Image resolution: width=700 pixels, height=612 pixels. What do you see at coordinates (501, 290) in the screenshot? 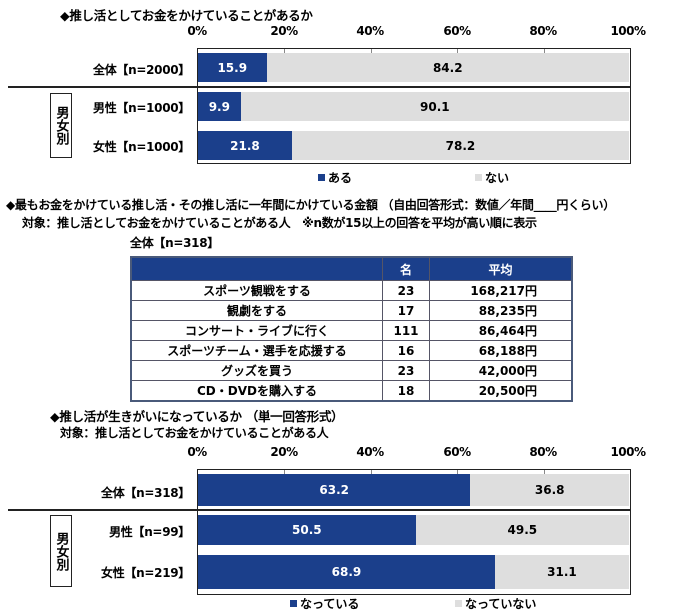
I see `cell-average: 168,217円` at bounding box center [501, 290].